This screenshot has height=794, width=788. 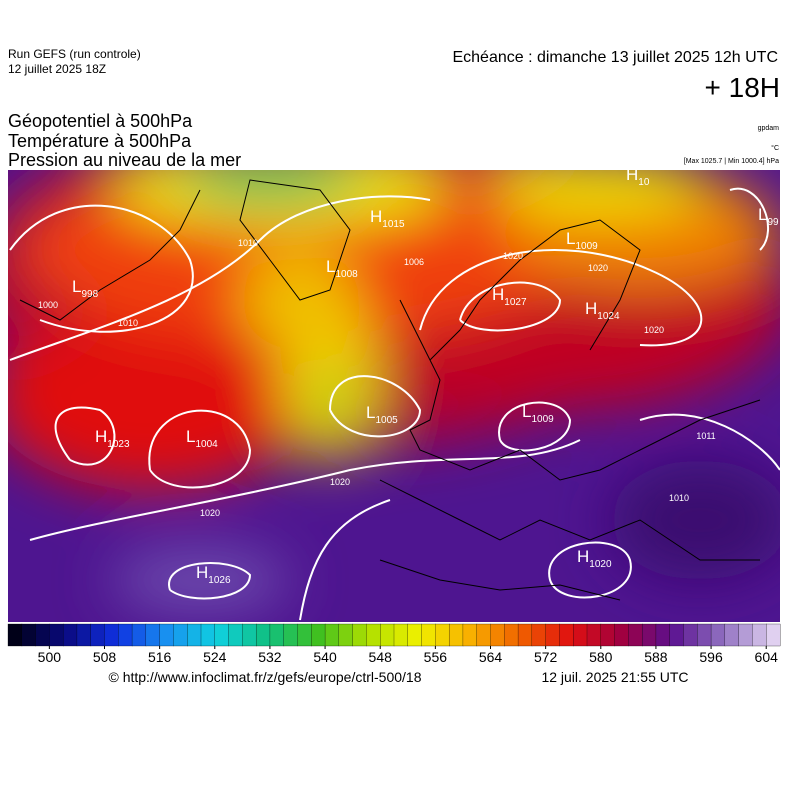 I want to click on colorbar-tick-label: 572, so click(x=546, y=657).